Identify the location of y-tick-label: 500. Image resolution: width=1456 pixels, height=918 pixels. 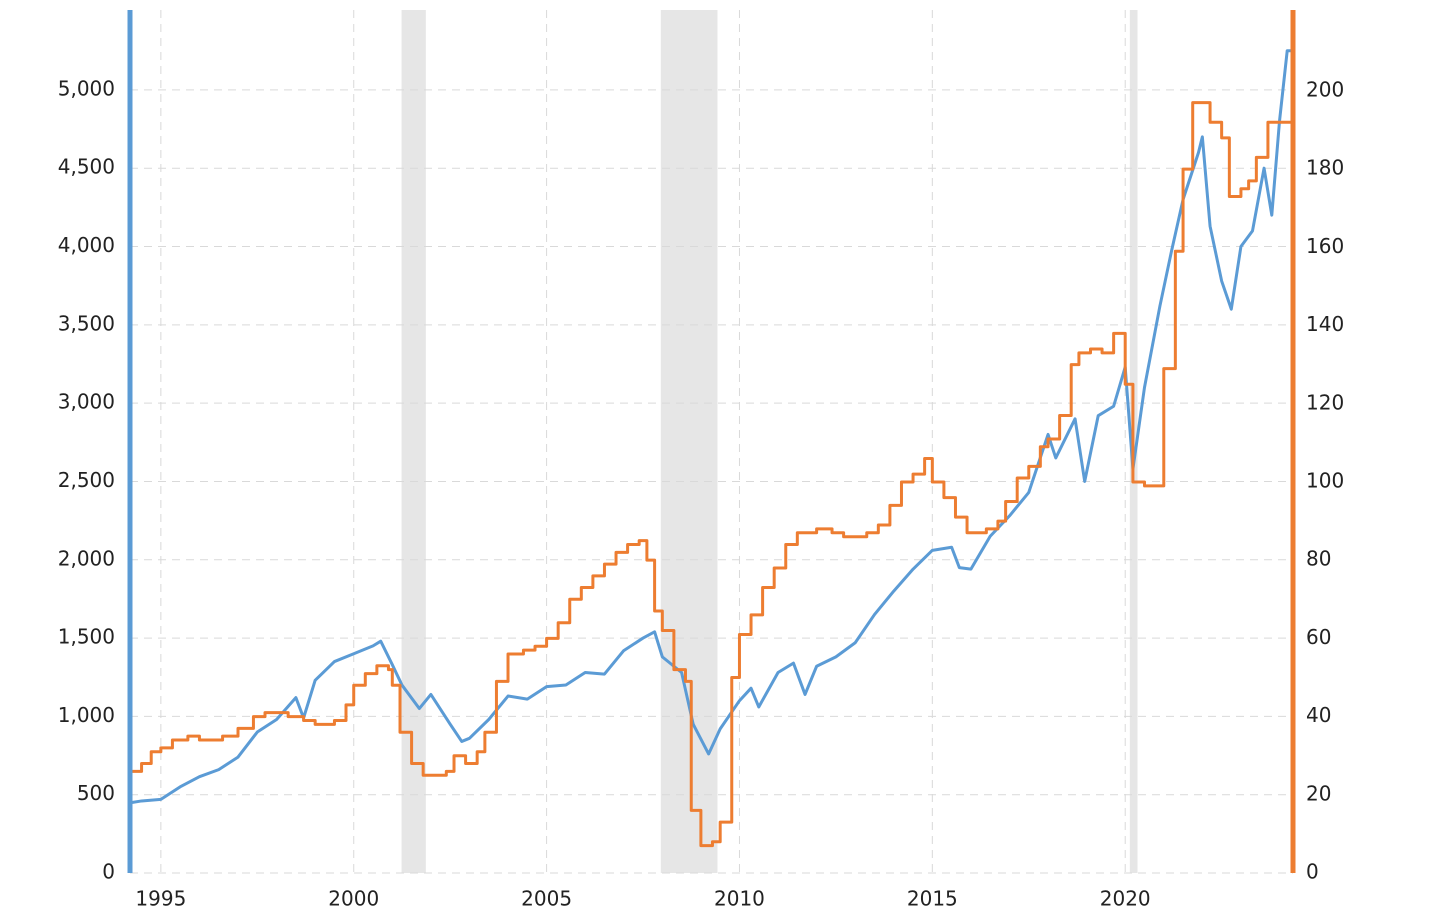
(96, 793).